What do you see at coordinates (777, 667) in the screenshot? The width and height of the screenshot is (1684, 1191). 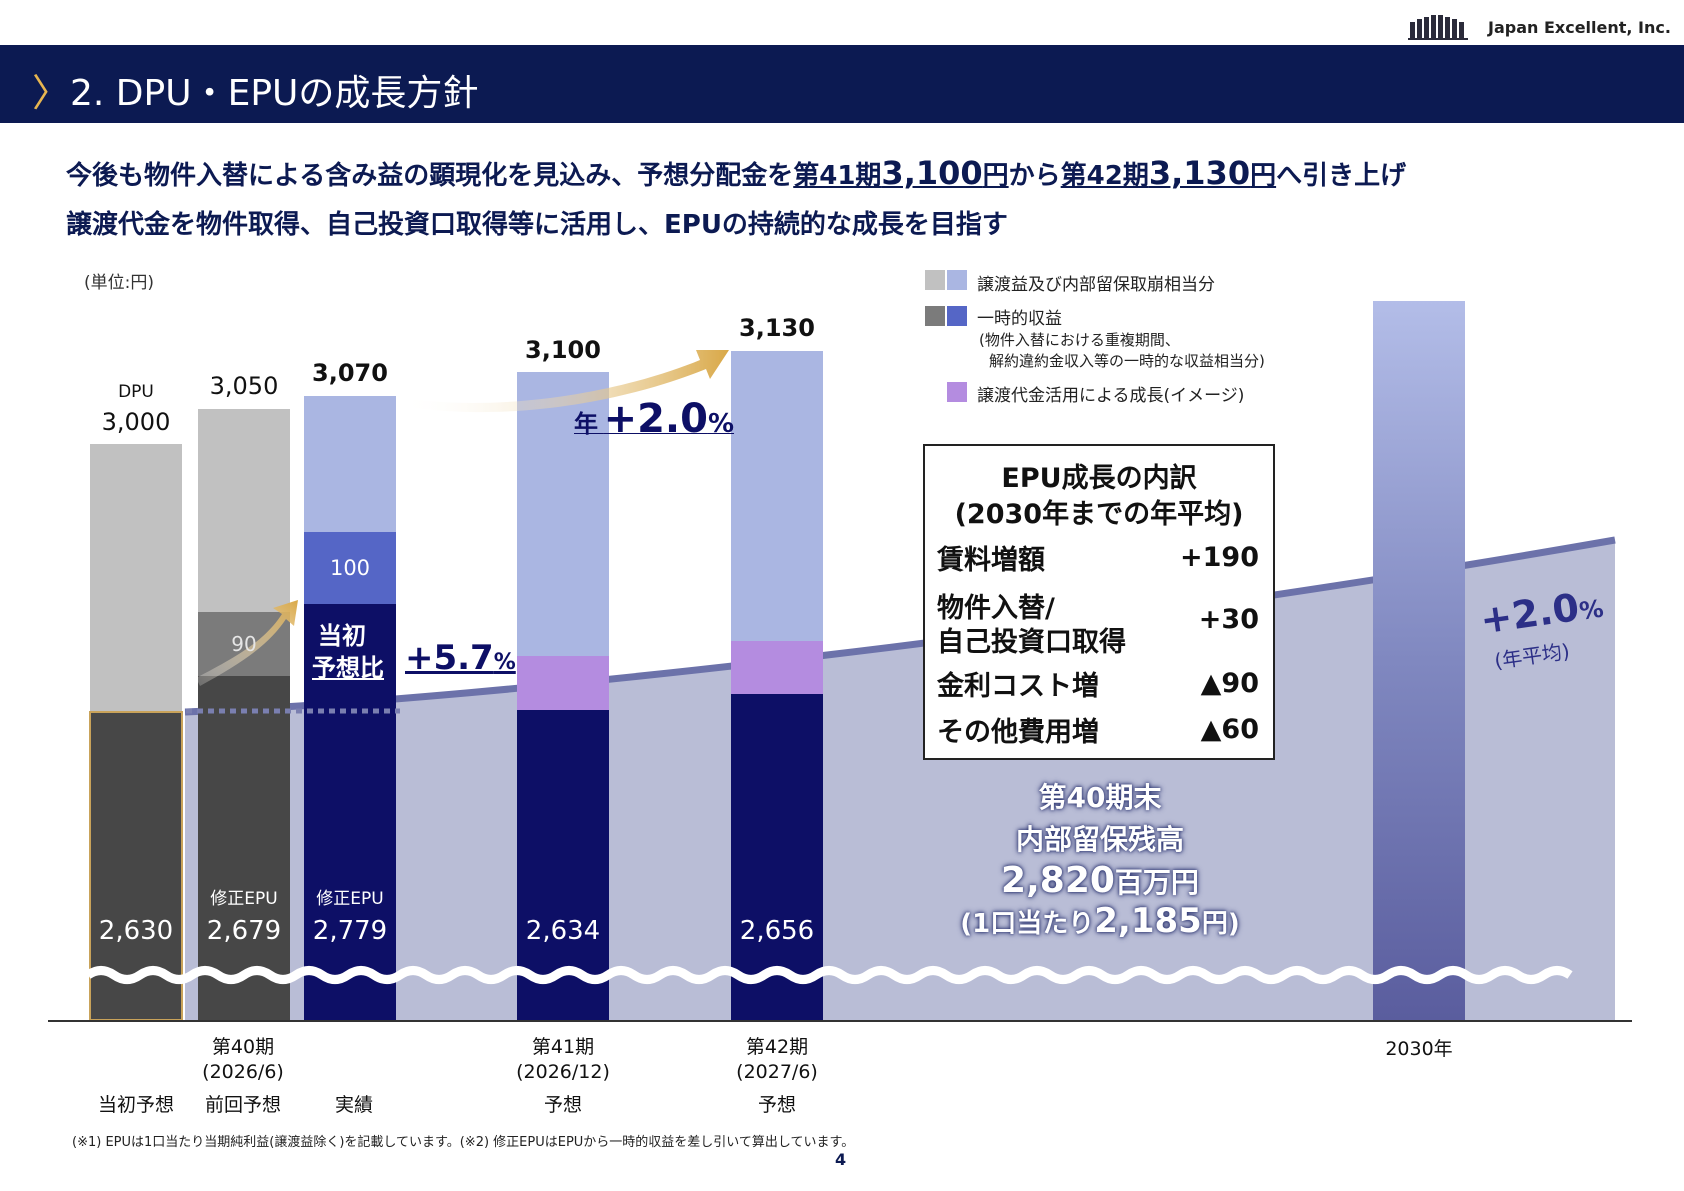 I see `bar-p42-growth` at bounding box center [777, 667].